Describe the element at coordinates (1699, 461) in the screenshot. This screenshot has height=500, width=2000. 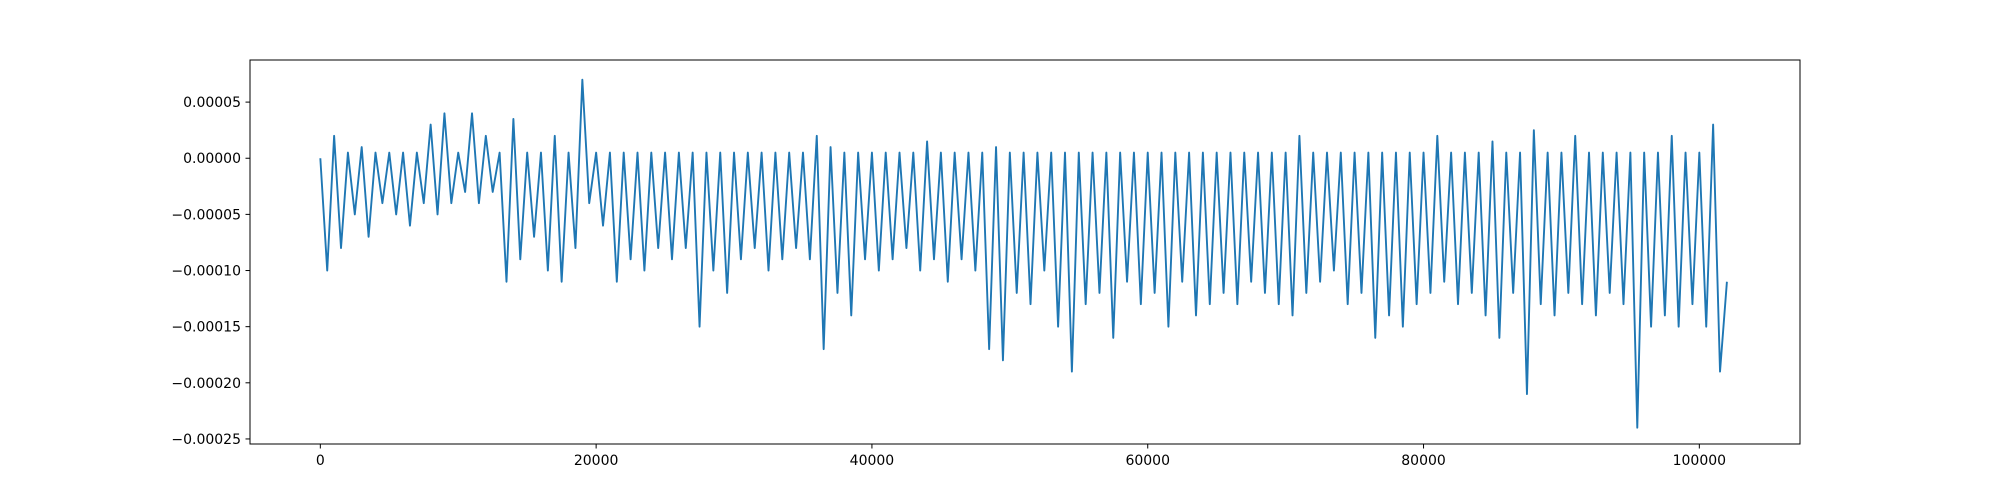
I see `x-tick-label: 100000` at that location.